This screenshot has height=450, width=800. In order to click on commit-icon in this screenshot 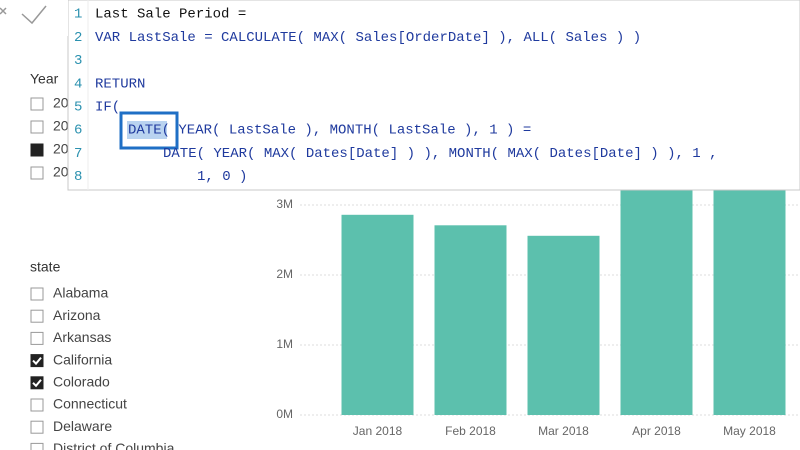, I will do `click(34, 15)`.